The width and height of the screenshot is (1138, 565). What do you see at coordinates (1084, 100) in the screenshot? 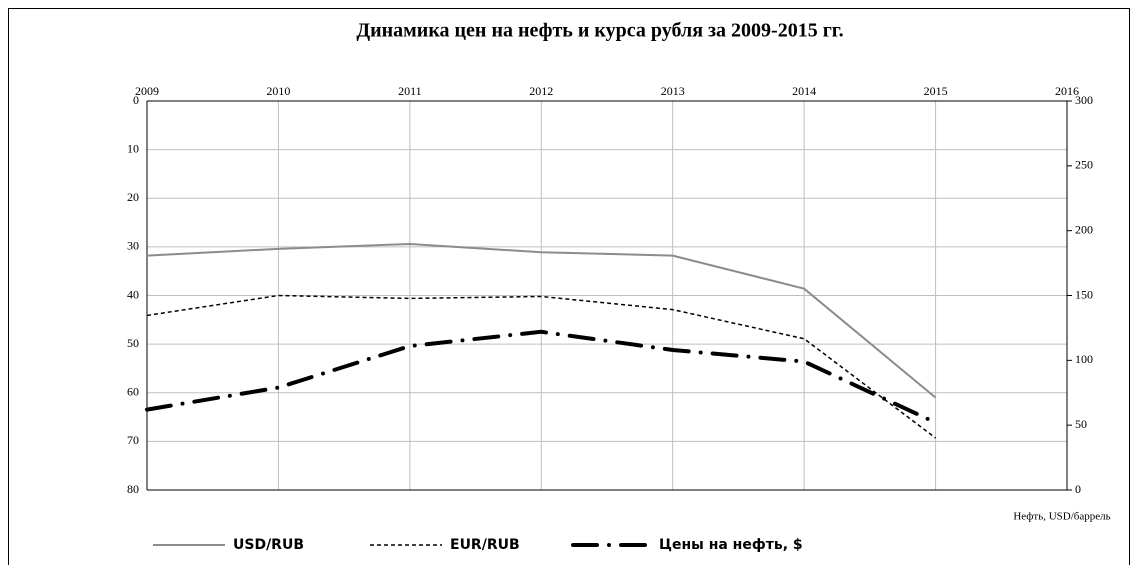
I see `y2-tick-label: 300` at bounding box center [1084, 100].